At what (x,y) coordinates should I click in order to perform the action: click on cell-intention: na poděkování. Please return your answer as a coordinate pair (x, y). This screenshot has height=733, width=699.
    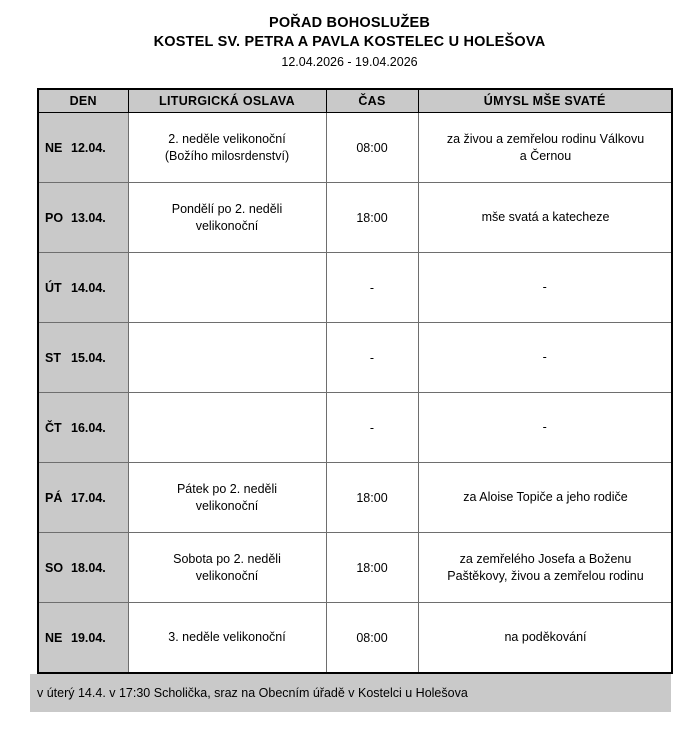
    Looking at the image, I should click on (545, 638).